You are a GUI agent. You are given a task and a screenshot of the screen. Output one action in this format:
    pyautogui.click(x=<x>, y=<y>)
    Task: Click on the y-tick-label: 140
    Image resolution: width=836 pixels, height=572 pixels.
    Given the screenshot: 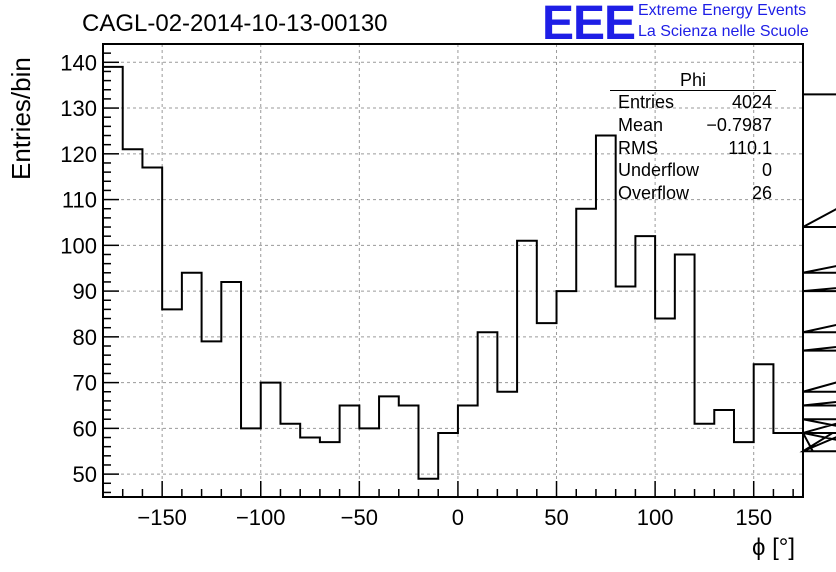 What is the action you would take?
    pyautogui.click(x=78, y=62)
    